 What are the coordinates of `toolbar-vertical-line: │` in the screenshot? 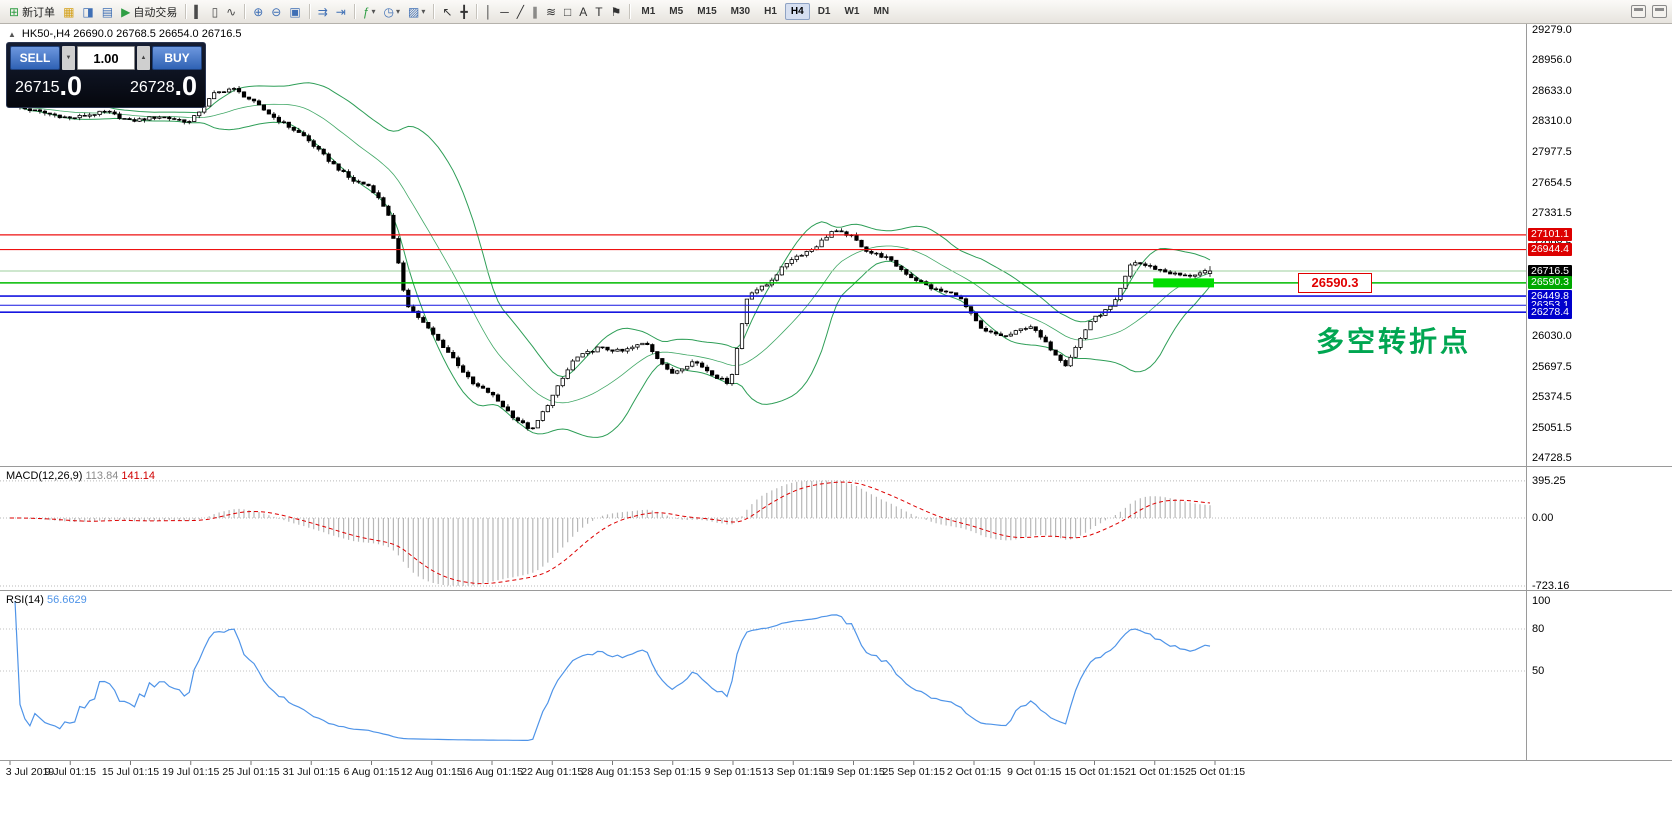 It's located at (489, 12).